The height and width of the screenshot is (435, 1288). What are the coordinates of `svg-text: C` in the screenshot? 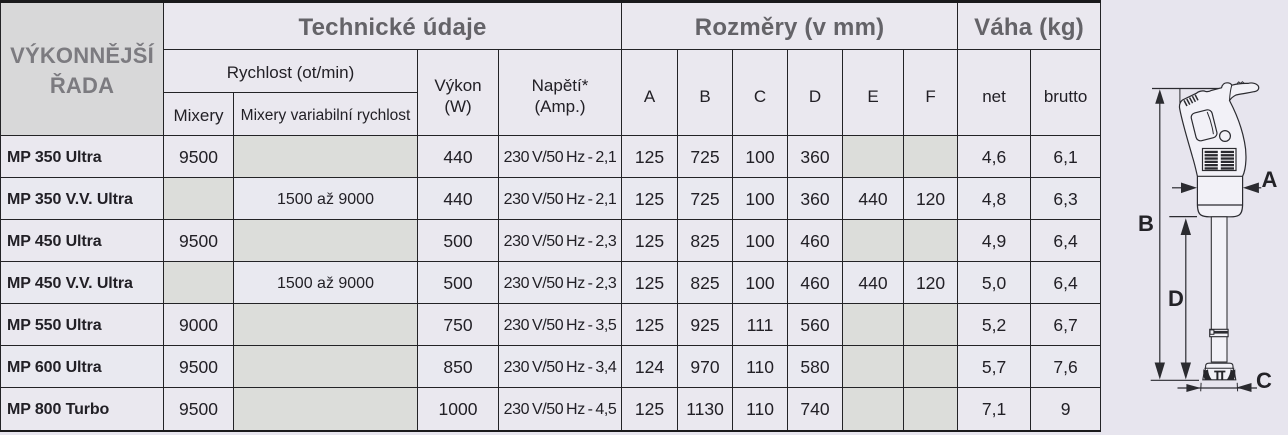 It's located at (1264, 380).